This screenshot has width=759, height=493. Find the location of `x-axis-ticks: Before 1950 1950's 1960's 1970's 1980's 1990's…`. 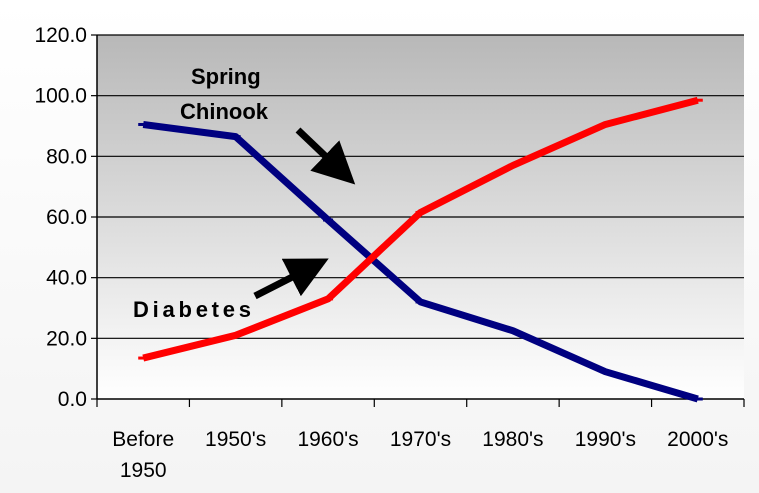

x-axis-ticks: Before 1950 1950's 1960's 1970's 1980's 1990's… is located at coordinates (420, 440).